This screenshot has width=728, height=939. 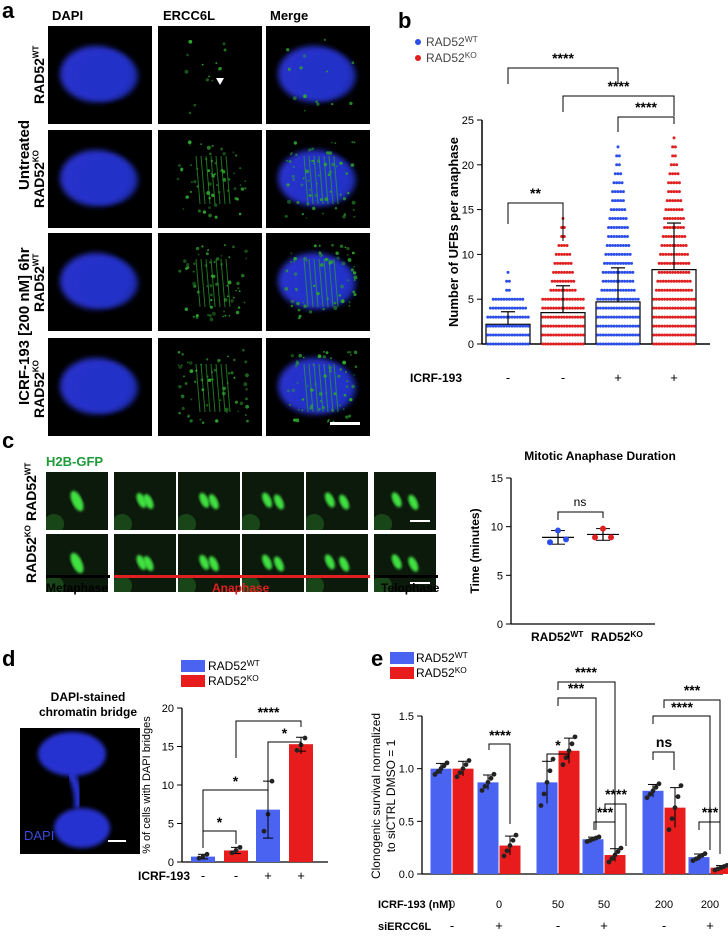 I want to click on micrograph-r1-c1, so click(x=100, y=75).